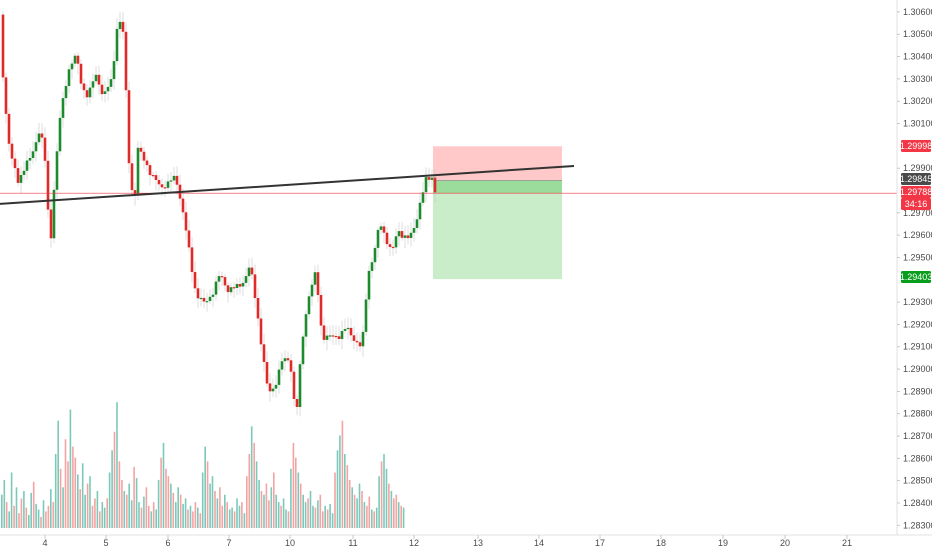 The image size is (932, 550). Describe the element at coordinates (917, 458) in the screenshot. I see `price-tick-label: 1.28600` at that location.